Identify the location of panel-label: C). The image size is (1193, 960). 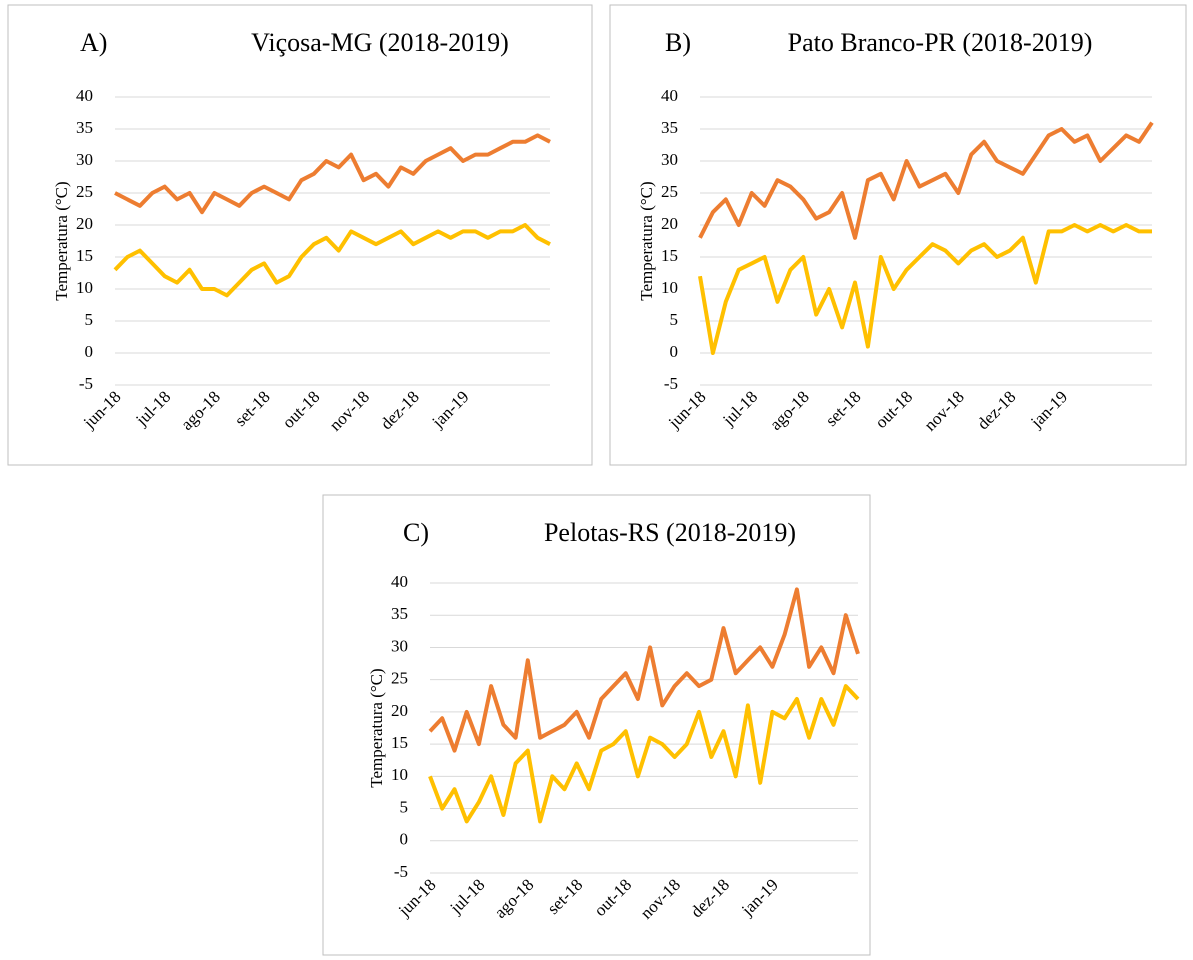
(416, 532).